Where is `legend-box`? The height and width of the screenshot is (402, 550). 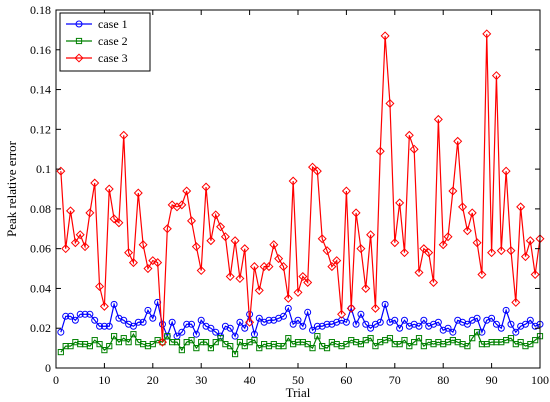
legend-box is located at coordinates (105, 42).